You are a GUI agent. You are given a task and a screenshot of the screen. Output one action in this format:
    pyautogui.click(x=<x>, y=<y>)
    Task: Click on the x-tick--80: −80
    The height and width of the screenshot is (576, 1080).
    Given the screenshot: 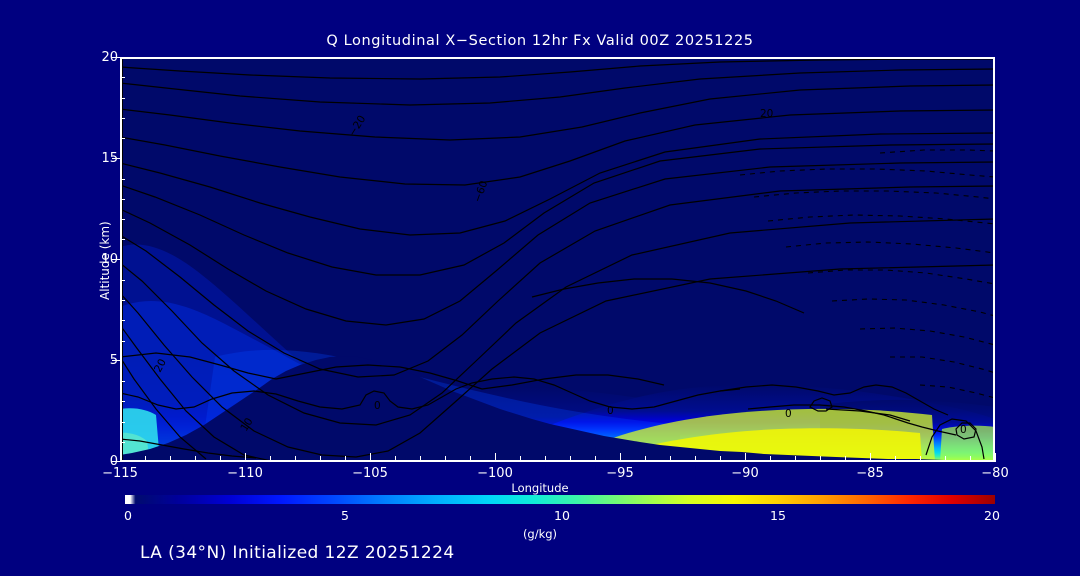 What is the action you would take?
    pyautogui.click(x=995, y=473)
    